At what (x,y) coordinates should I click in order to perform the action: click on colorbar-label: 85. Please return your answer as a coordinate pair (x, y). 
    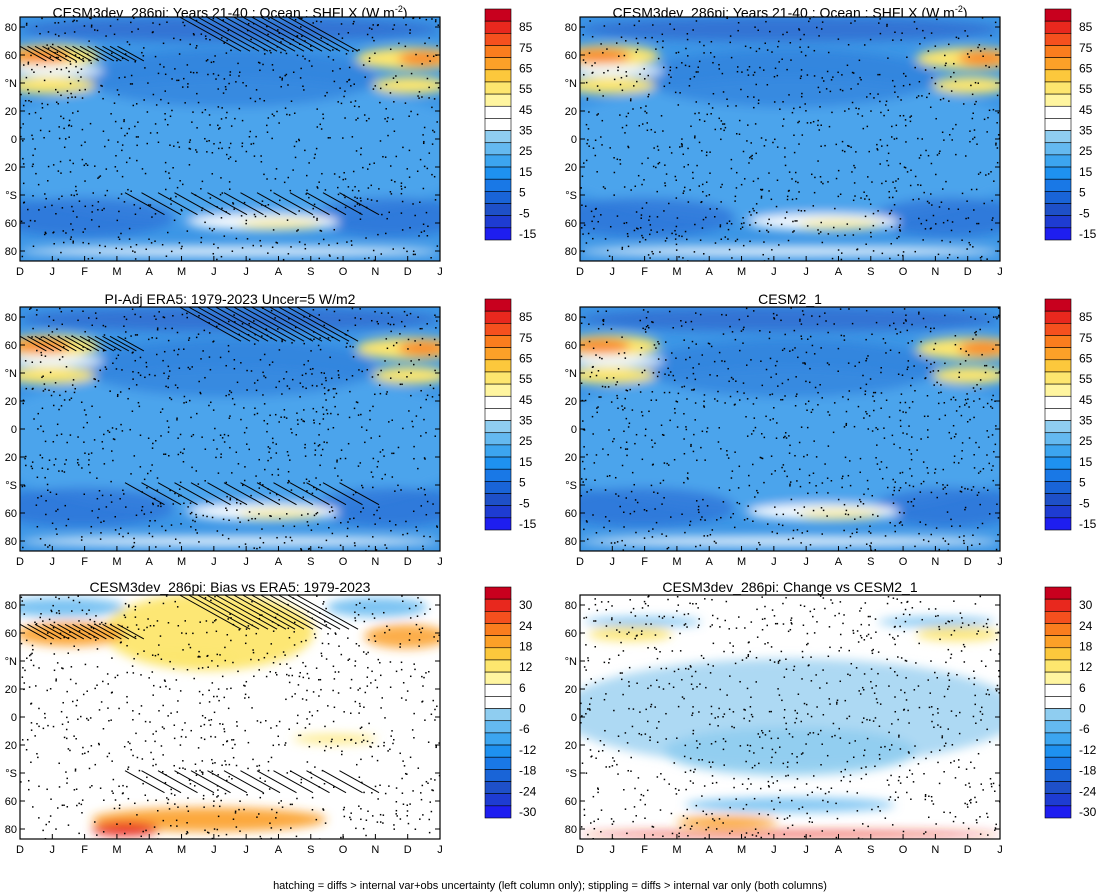
    Looking at the image, I should click on (1086, 27).